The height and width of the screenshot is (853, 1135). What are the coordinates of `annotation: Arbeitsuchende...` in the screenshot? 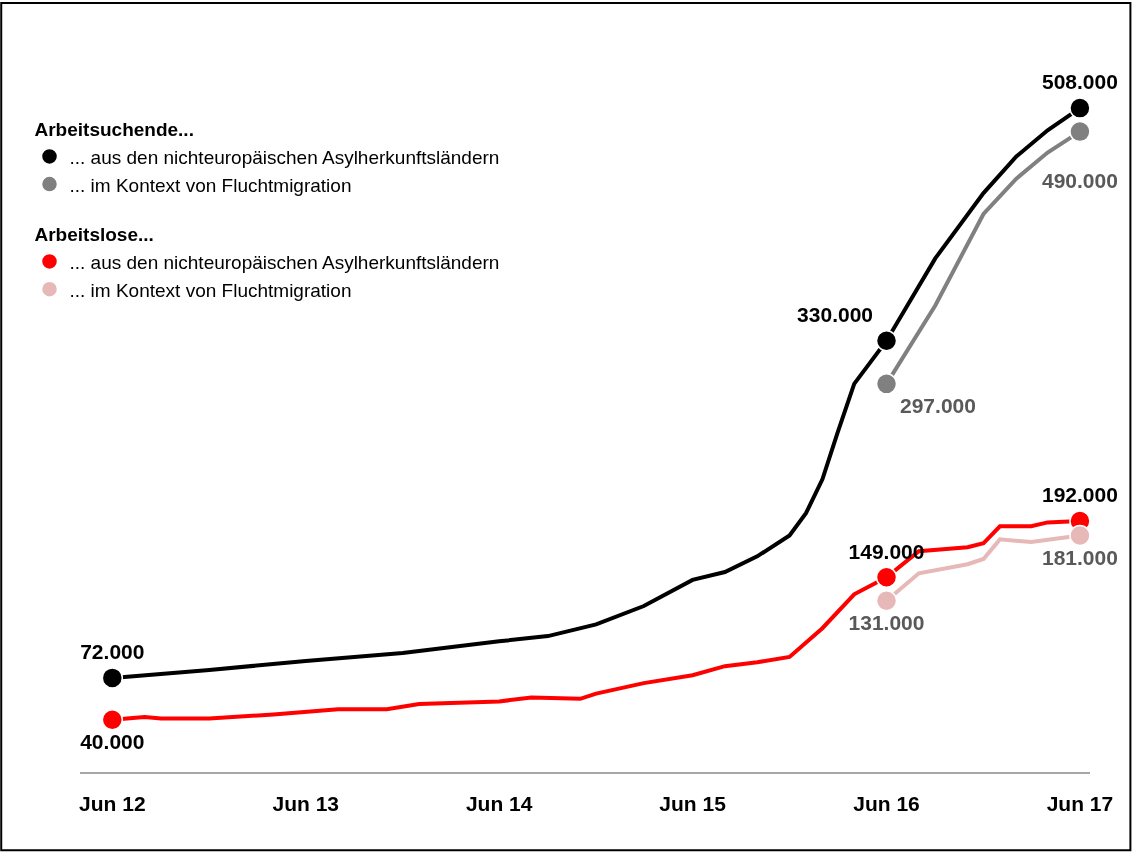 It's located at (114, 130).